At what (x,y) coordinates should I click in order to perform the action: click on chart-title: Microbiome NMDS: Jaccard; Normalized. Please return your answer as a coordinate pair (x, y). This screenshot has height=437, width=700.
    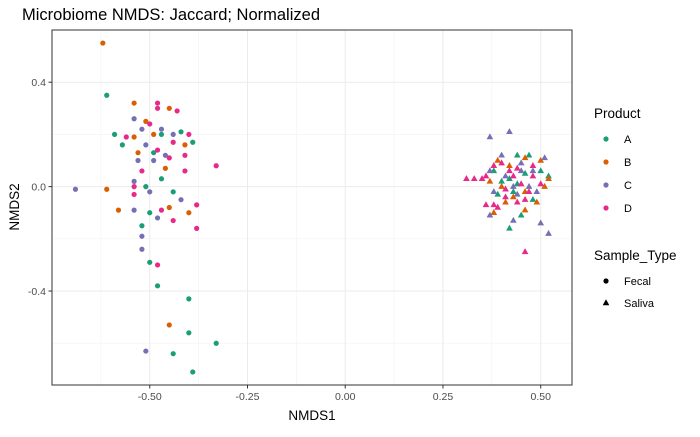
    Looking at the image, I should click on (171, 15).